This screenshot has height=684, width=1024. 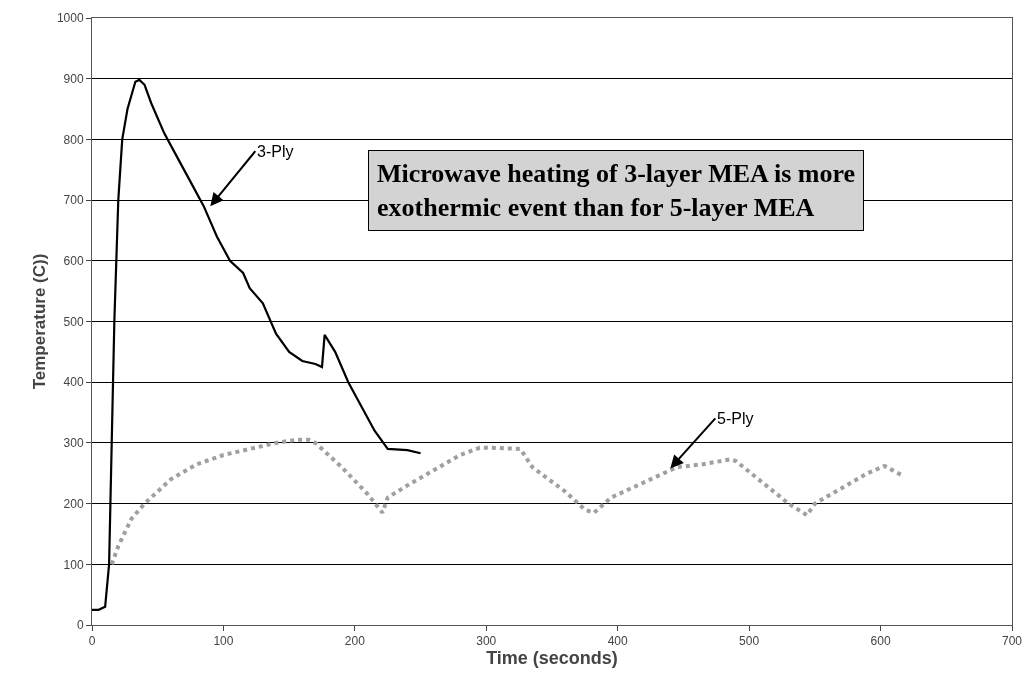 I want to click on x-tick-label: 600, so click(x=880, y=641).